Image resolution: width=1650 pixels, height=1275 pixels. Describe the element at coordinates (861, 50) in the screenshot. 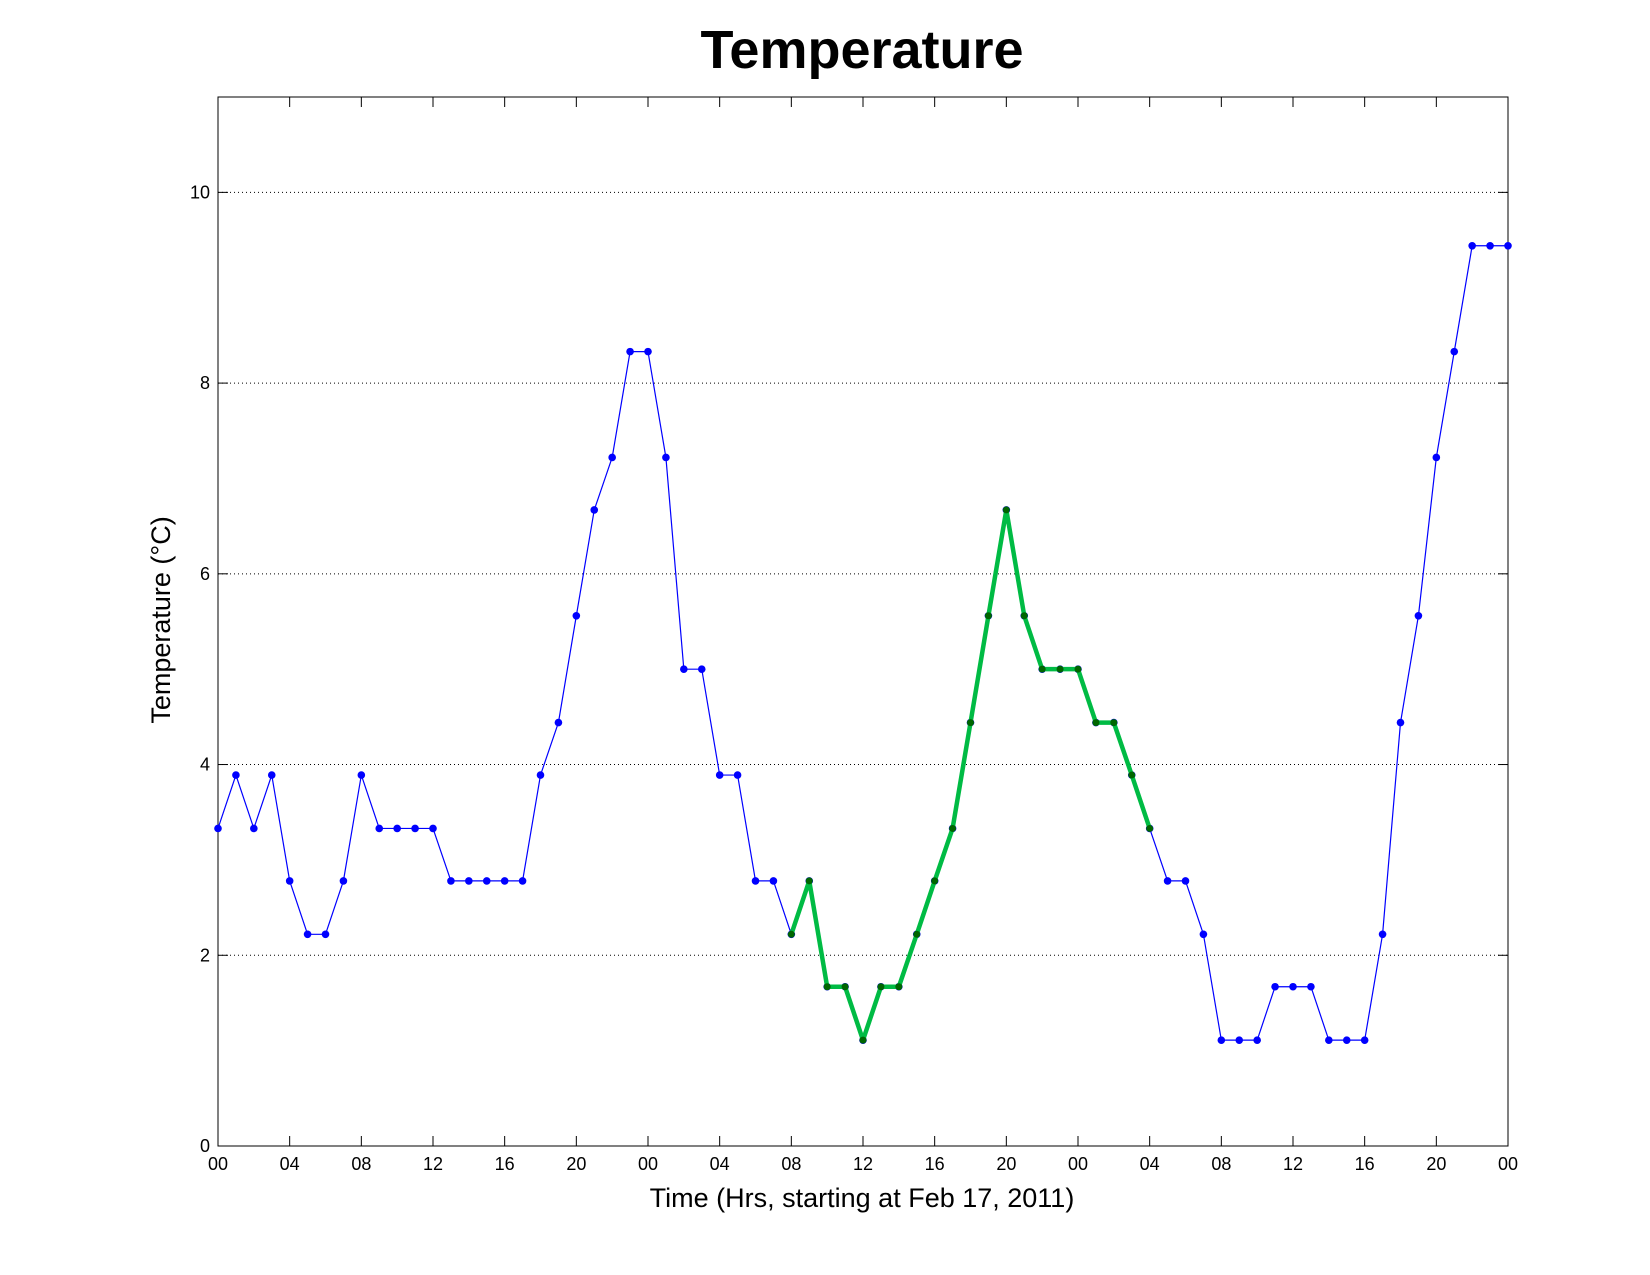

I see `chart-title: Temperature` at that location.